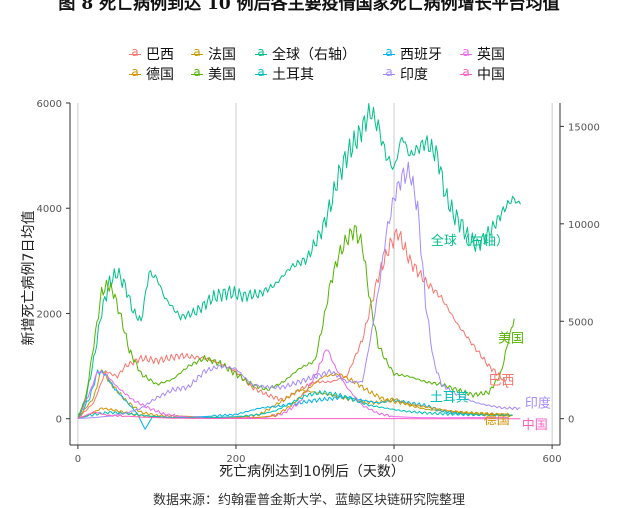 Image resolution: width=618 pixels, height=508 pixels. I want to click on legend-item-china: a 中国, so click(482, 74).